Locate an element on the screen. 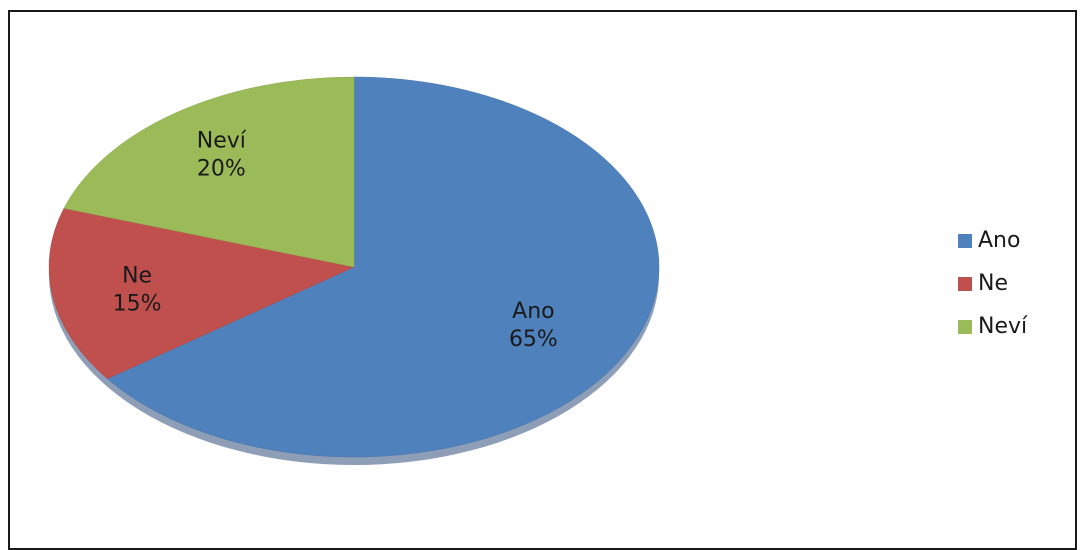 Image resolution: width=1083 pixels, height=550 pixels. slice-value-label-ano: 65% is located at coordinates (533, 339).